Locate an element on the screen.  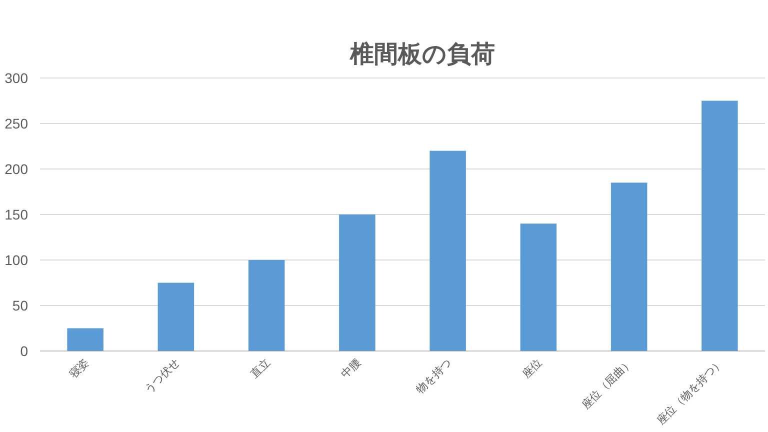
y-tick-label: 0 is located at coordinates (24, 351).